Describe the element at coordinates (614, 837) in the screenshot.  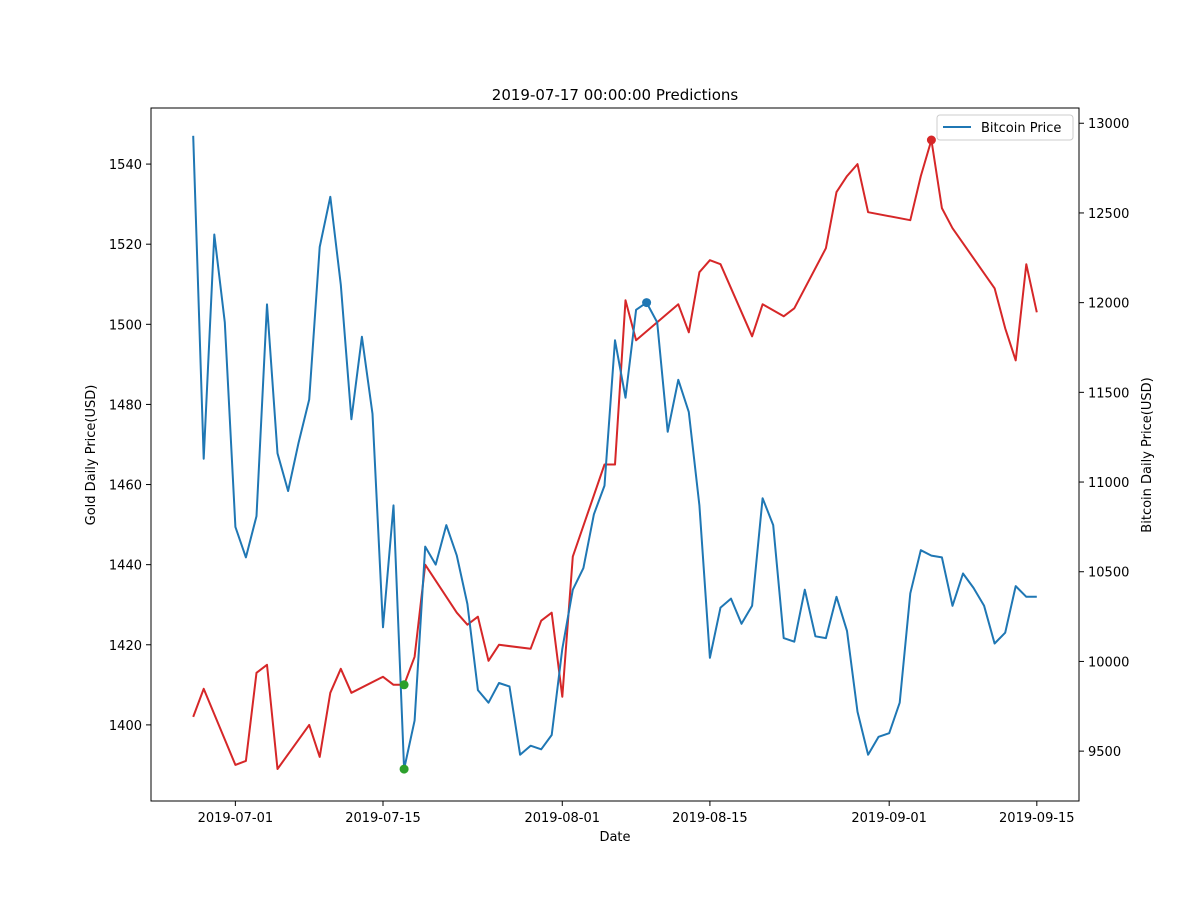
I see `x-axis-label: Date` at that location.